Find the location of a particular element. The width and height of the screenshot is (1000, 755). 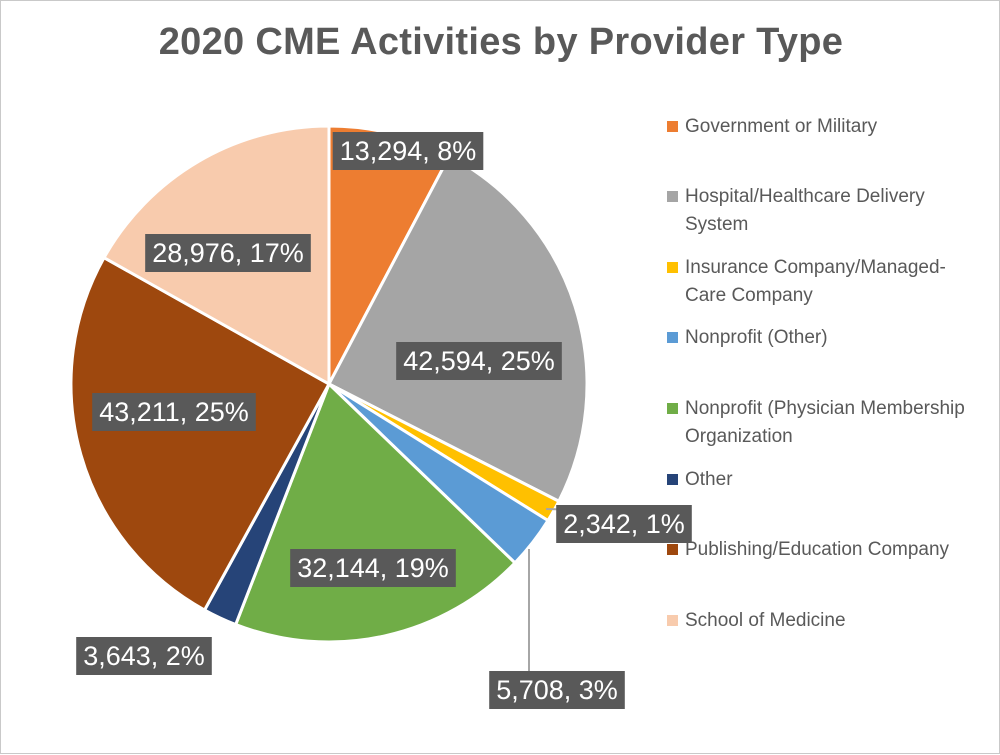

data-label-text: 42,594, 25% is located at coordinates (479, 361).